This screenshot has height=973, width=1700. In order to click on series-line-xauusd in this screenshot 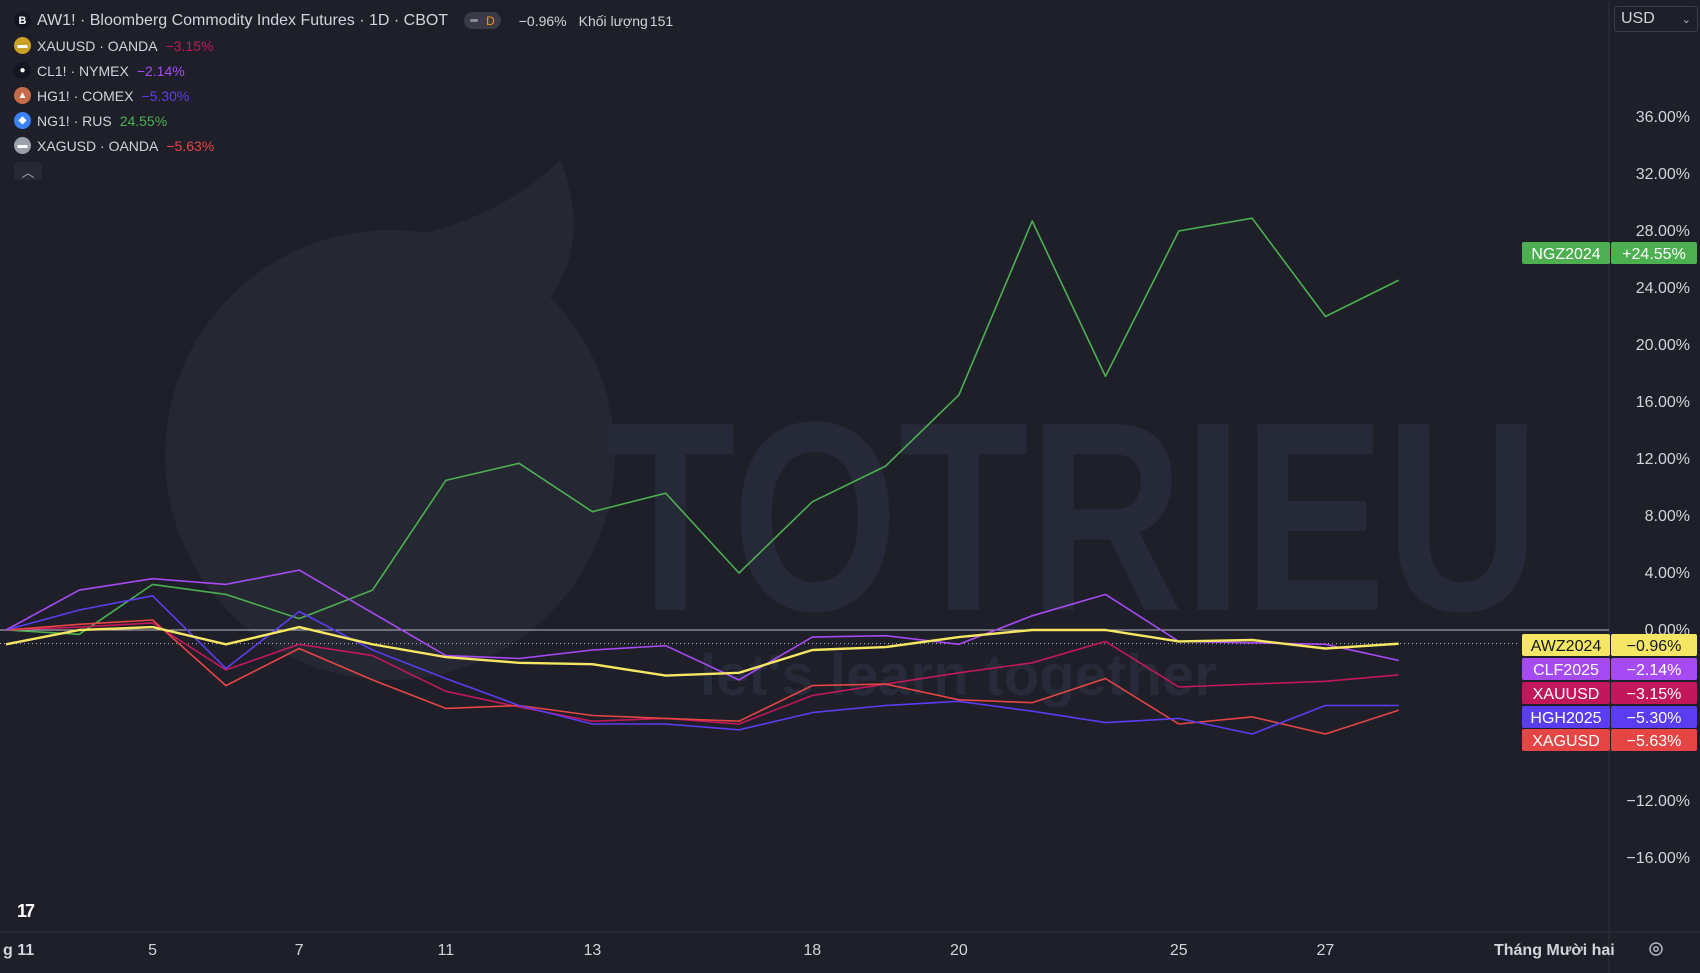, I will do `click(702, 673)`.